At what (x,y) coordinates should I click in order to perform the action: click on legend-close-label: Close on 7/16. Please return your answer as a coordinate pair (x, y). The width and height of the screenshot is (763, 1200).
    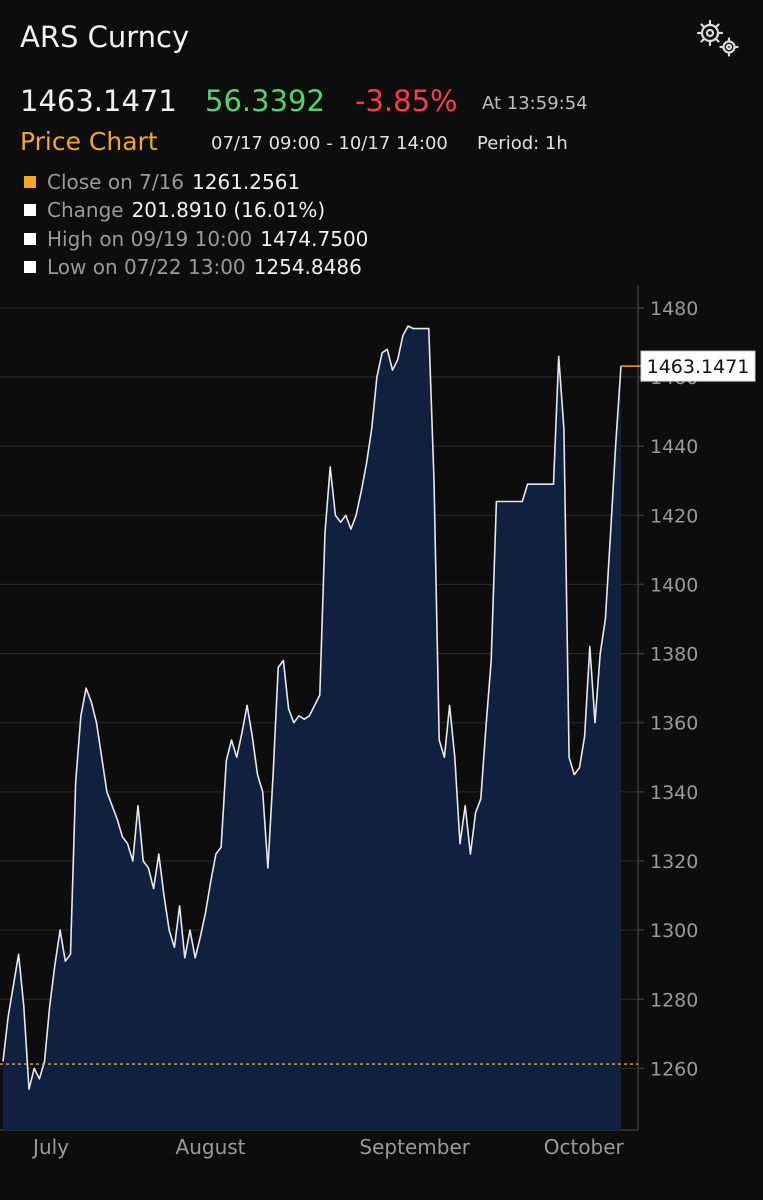
    Looking at the image, I should click on (116, 182).